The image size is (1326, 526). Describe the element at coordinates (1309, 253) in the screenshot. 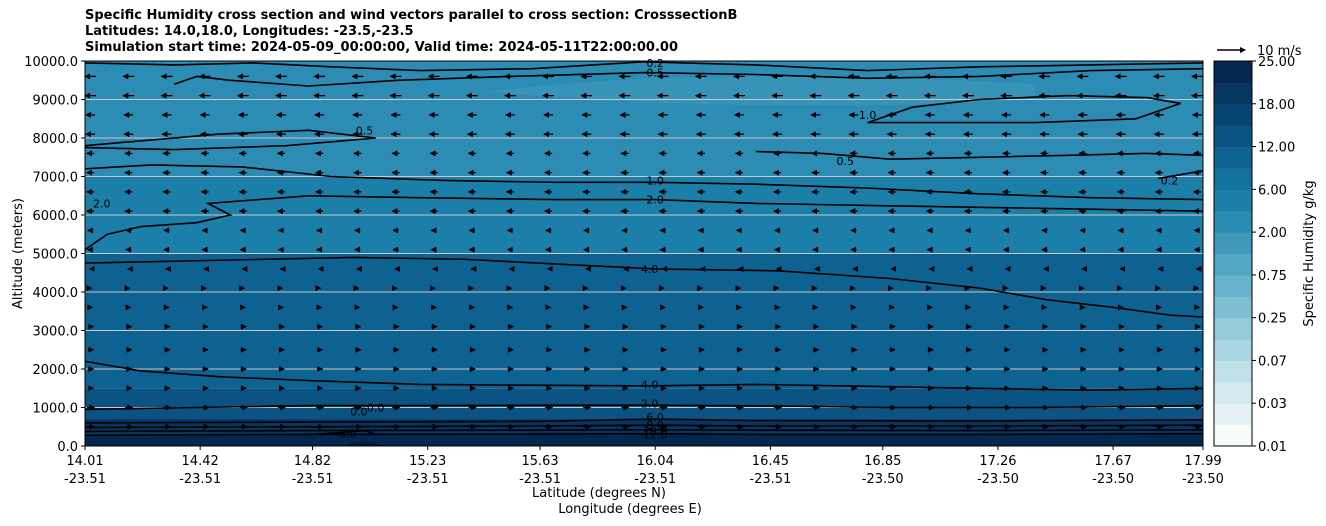

I see `colorbar-label: Specific Humidity g/kg` at that location.